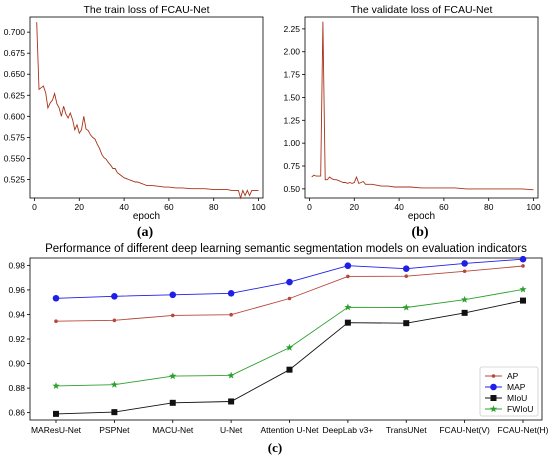 Image resolution: width=550 pixels, height=460 pixels. Describe the element at coordinates (513, 376) in the screenshot. I see `legend-label: AP` at that location.